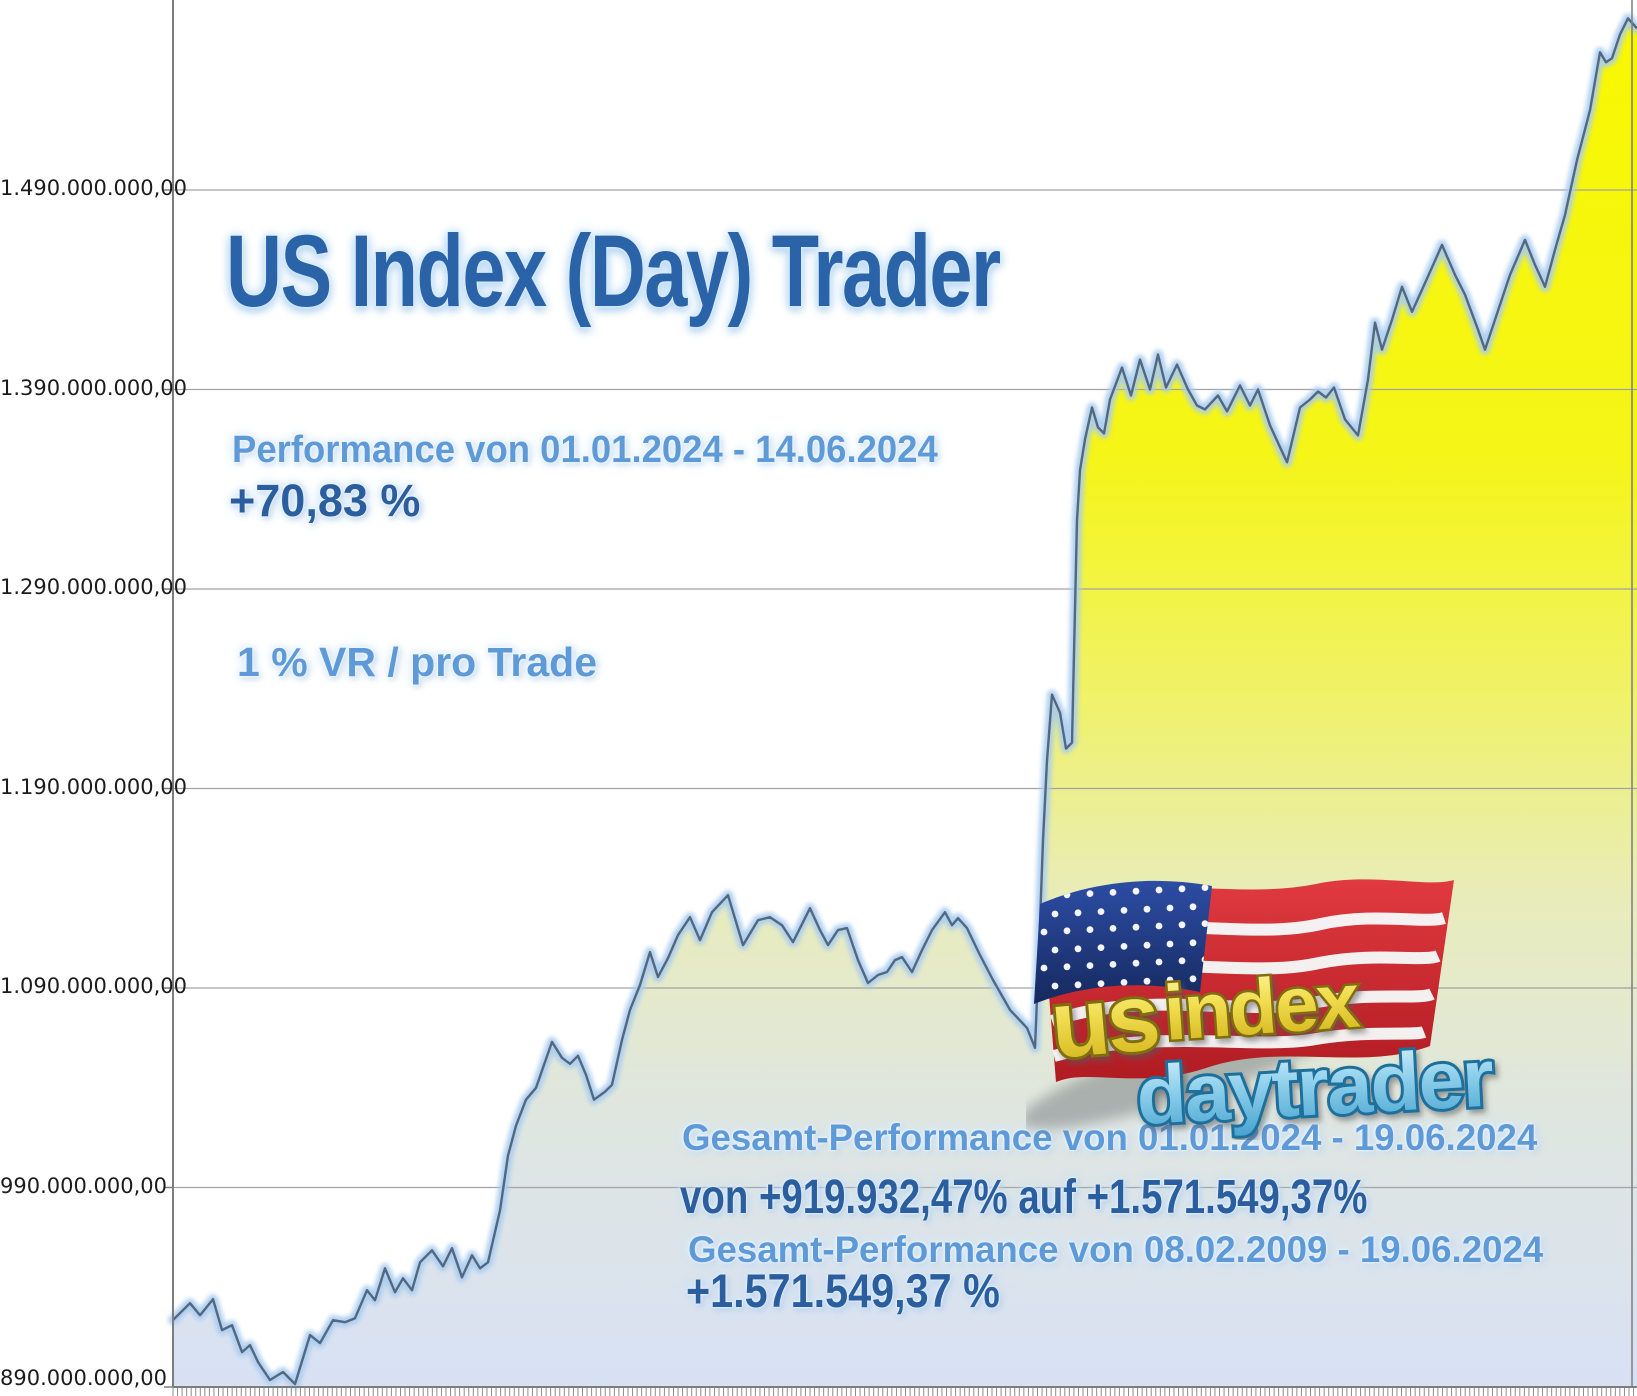  Describe the element at coordinates (94, 188) in the screenshot. I see `y-axis-label: 1.490.000.000,00` at that location.